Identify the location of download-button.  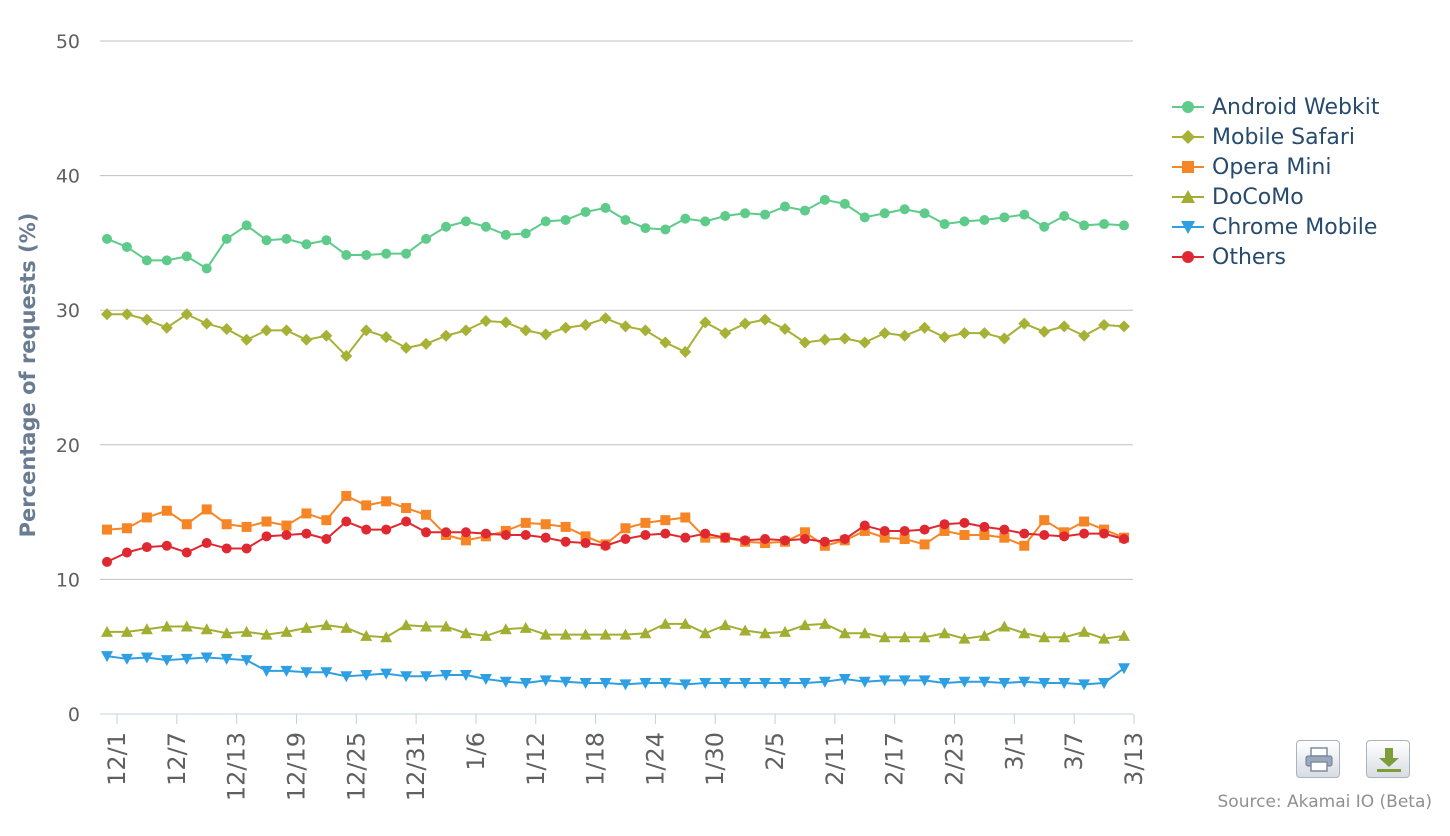
(1388, 759).